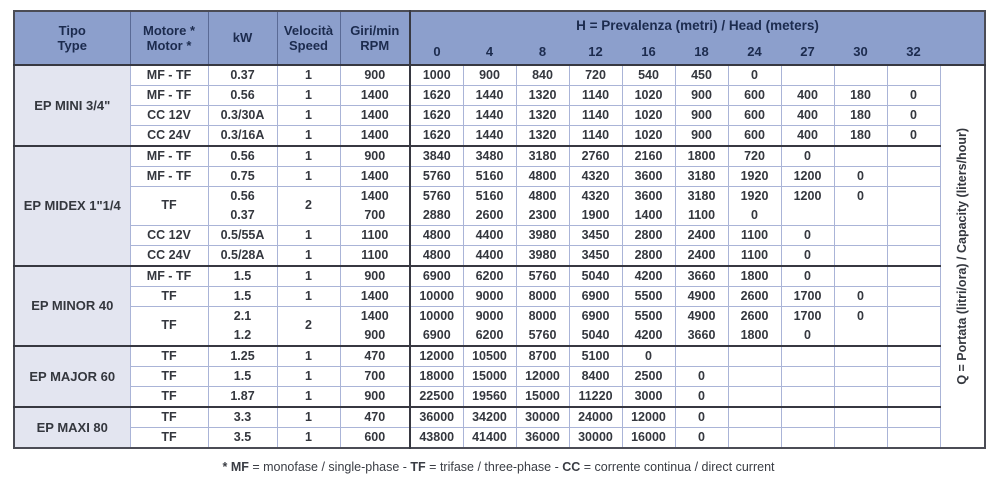 This screenshot has height=489, width=994. What do you see at coordinates (308, 45) in the screenshot?
I see `col-header-speed-line2: Speed` at bounding box center [308, 45].